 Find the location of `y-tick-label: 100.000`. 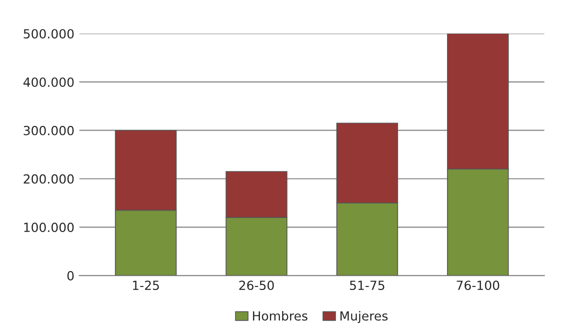

y-tick-label: 100.000 is located at coordinates (49, 227).